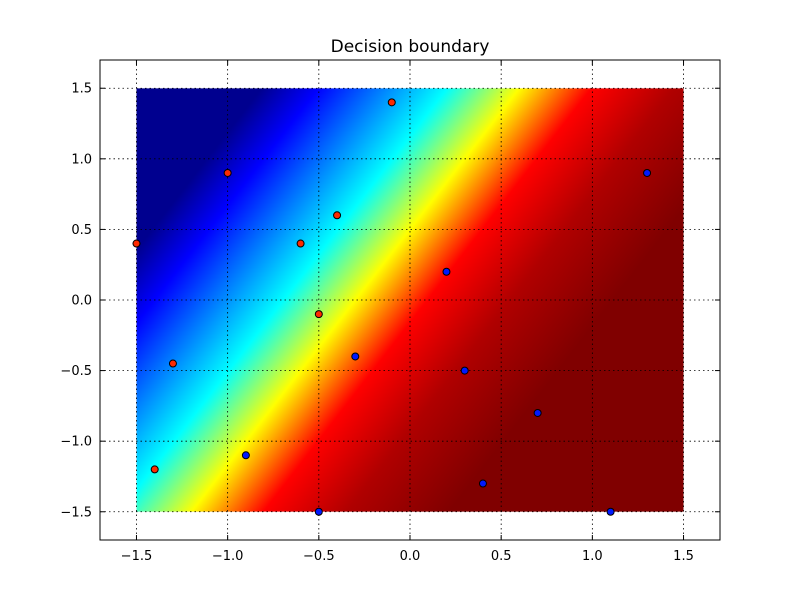 The image size is (800, 600). What do you see at coordinates (81, 230) in the screenshot?
I see `y-tick-label: 0.5` at bounding box center [81, 230].